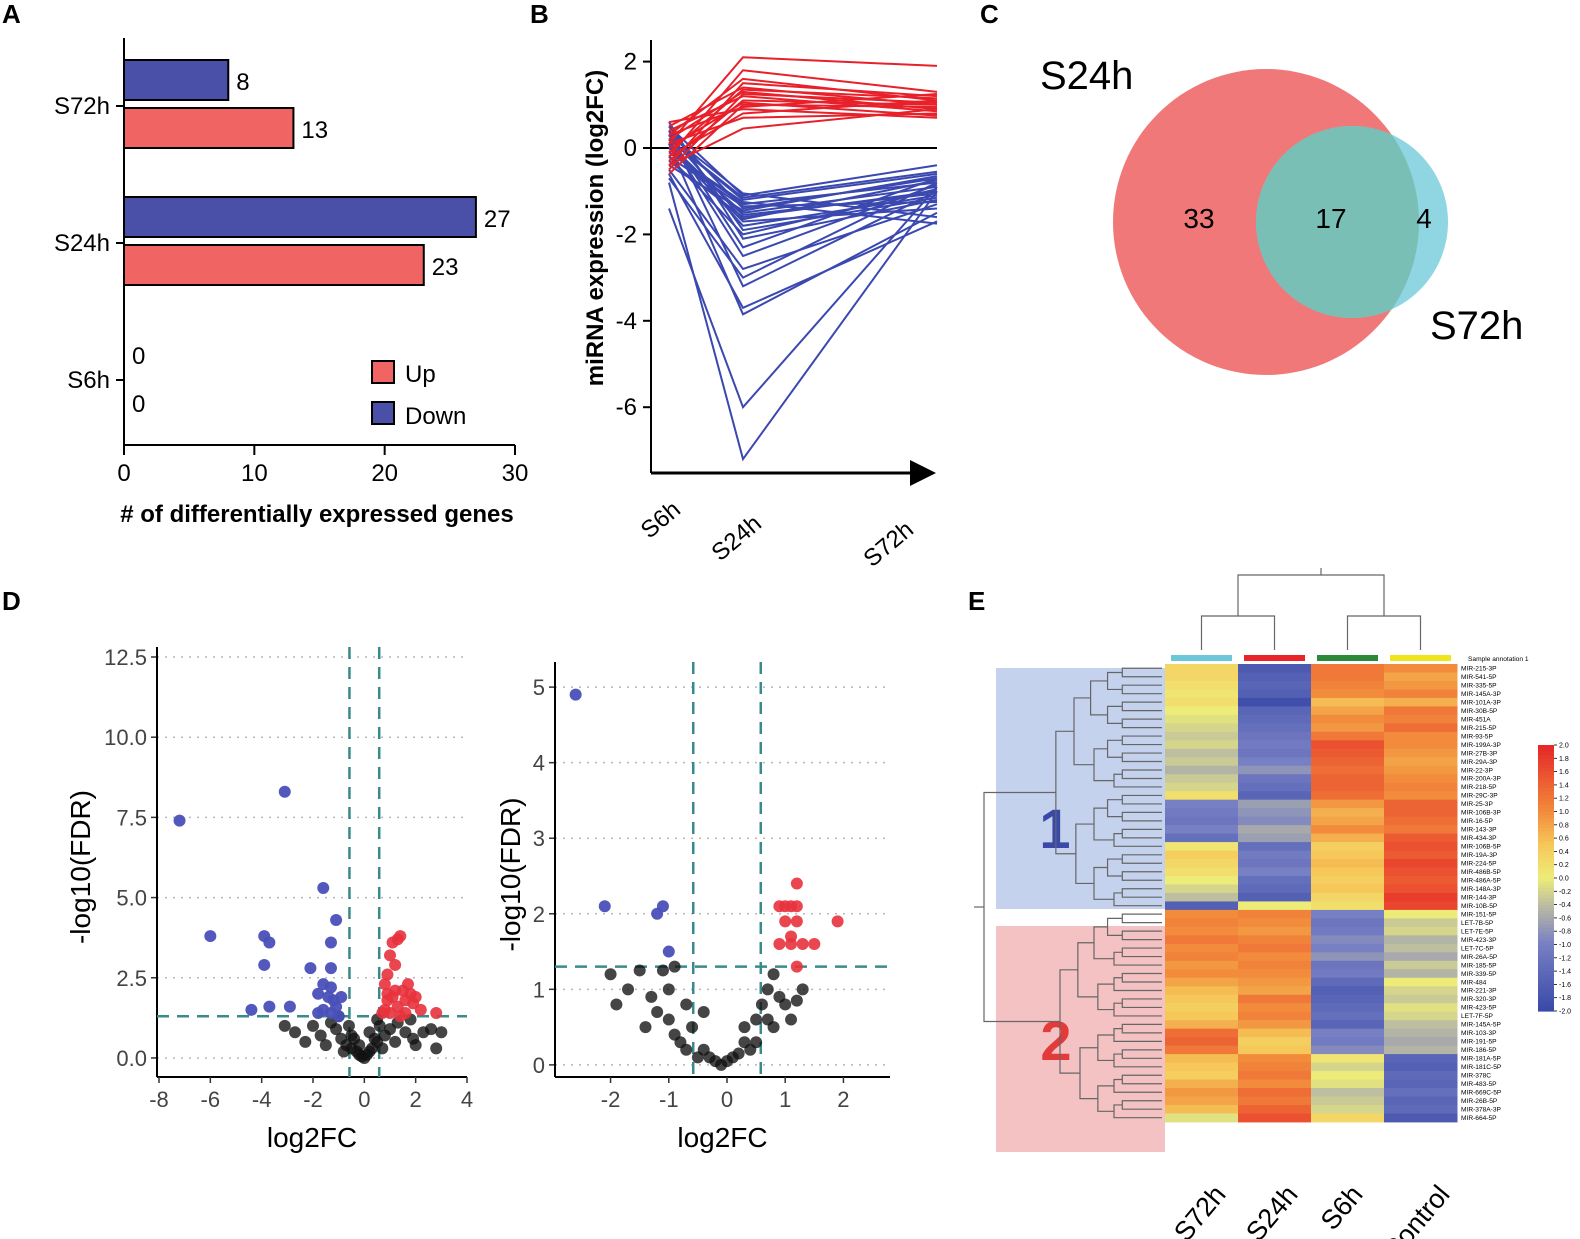  I want to click on x-tick-label: S24h, so click(737, 538).